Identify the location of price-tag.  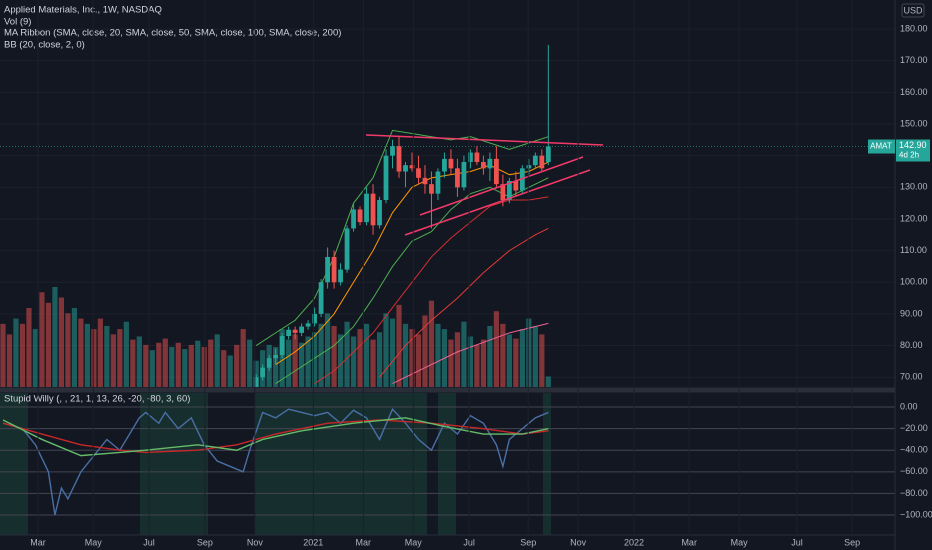
(881, 146).